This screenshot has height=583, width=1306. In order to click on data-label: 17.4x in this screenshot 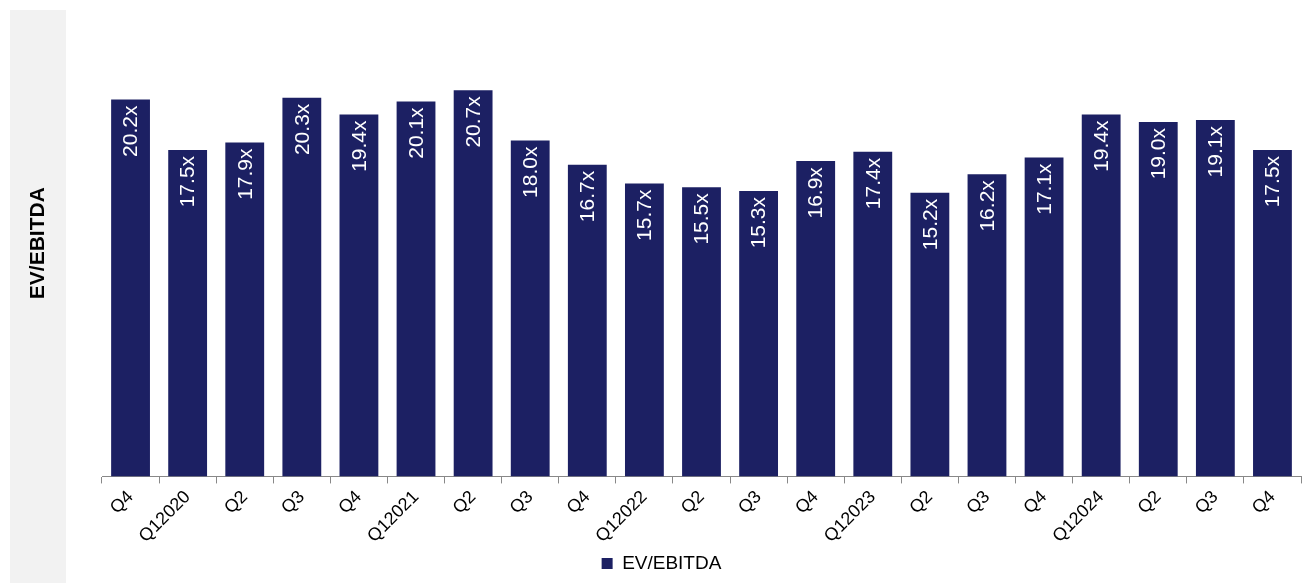, I will do `click(872, 183)`.